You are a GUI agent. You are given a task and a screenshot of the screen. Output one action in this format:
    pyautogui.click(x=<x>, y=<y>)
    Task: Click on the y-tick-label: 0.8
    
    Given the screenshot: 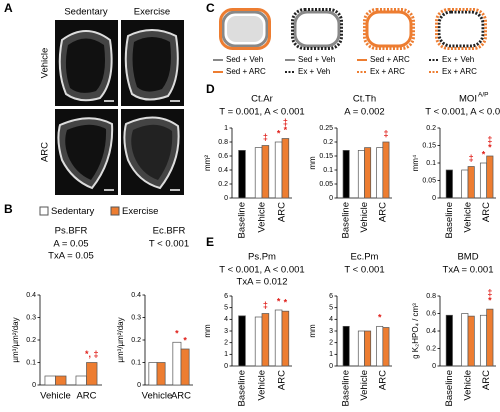 What is the action you would take?
    pyautogui.click(x=431, y=296)
    